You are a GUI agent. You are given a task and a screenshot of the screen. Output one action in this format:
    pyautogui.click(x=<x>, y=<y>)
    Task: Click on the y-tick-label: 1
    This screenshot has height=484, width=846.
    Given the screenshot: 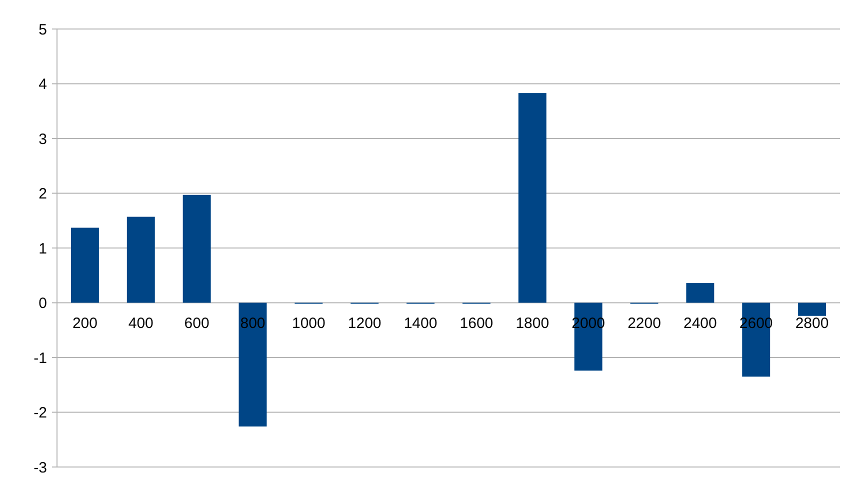 What is the action you would take?
    pyautogui.click(x=42, y=249)
    